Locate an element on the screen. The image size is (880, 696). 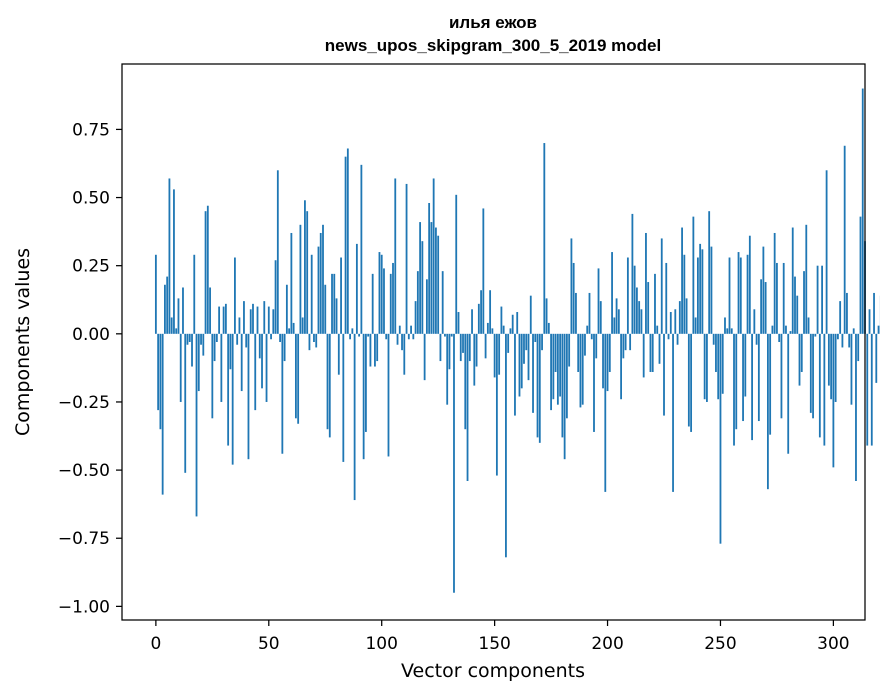
x-axis-label: Vector components is located at coordinates (493, 671).